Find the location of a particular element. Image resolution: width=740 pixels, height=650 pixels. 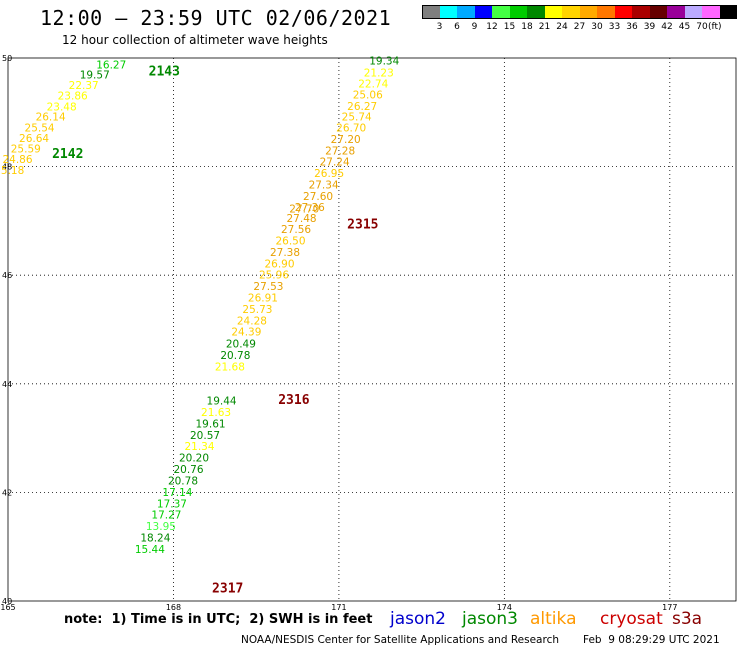

chart-title: 12:00 – 23:59 UTC 02/06/2021 is located at coordinates (216, 18).